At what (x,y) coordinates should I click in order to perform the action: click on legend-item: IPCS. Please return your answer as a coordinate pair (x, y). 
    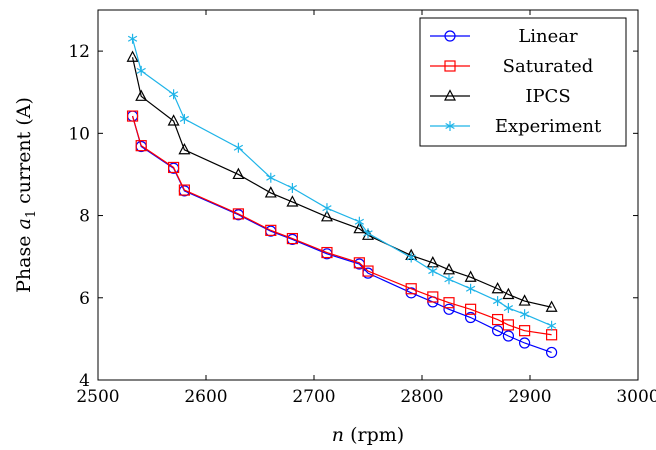
    Looking at the image, I should click on (500, 96).